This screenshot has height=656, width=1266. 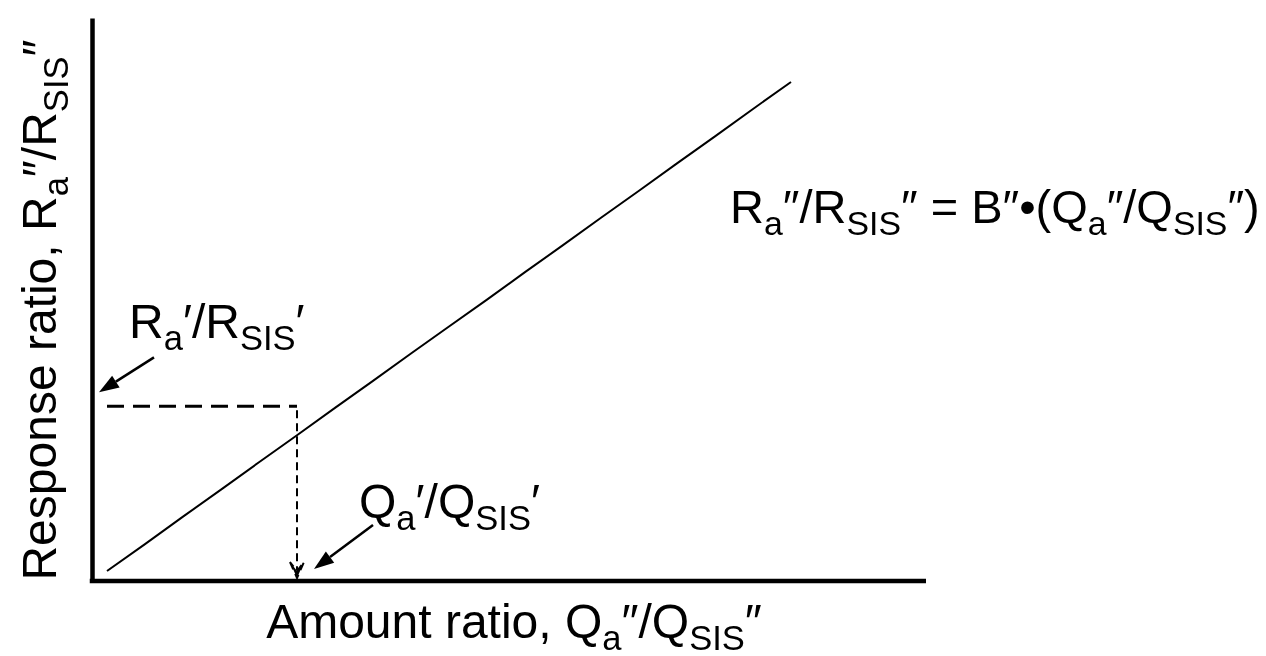 I want to click on annotation: R$_{a}$′/R$_{SIS}$′, so click(x=217, y=326).